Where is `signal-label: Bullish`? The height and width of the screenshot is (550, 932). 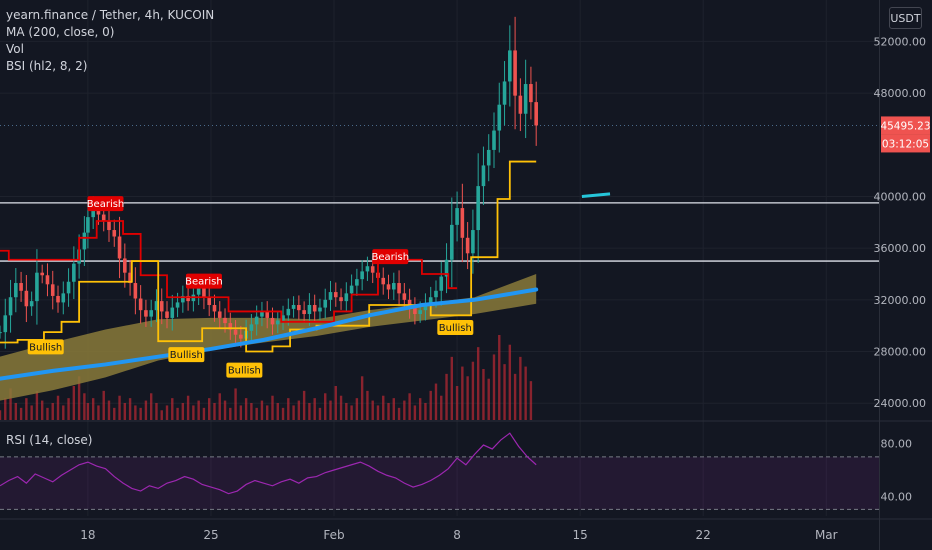 signal-label: Bullish is located at coordinates (244, 371).